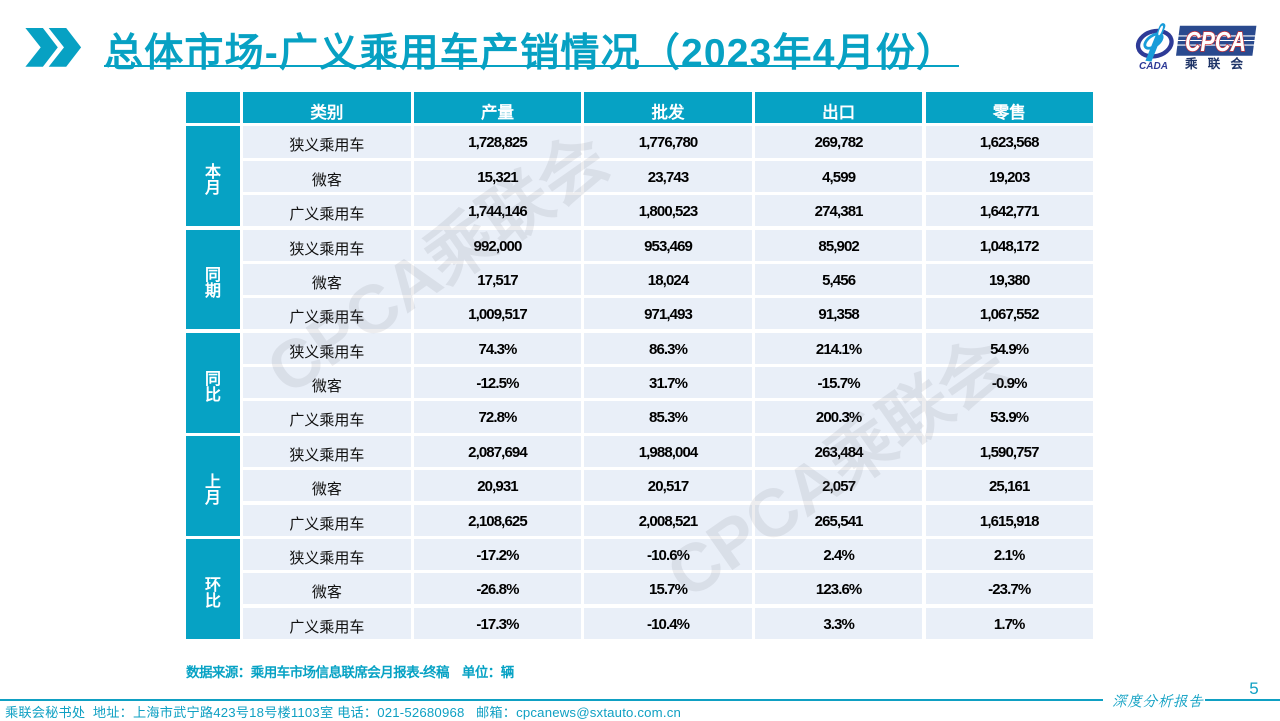  Describe the element at coordinates (1215, 41) in the screenshot. I see `svg-text: CPCA` at that location.